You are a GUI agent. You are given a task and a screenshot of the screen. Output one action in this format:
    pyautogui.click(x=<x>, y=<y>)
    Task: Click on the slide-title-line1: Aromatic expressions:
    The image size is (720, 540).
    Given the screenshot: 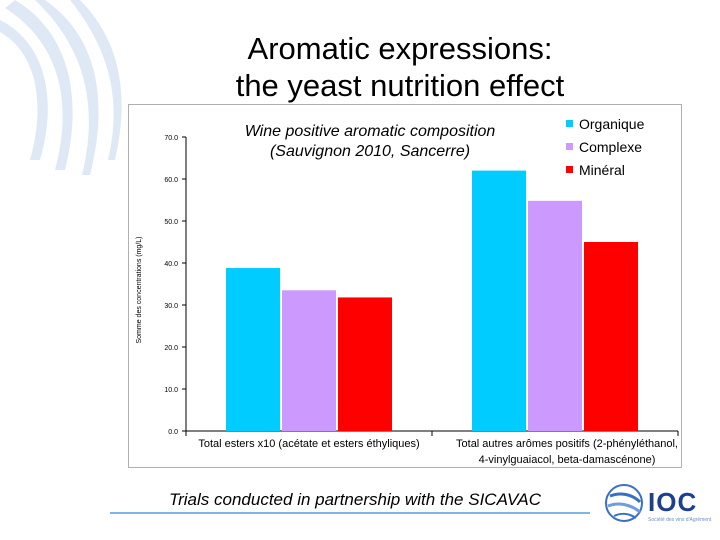 What is the action you would take?
    pyautogui.click(x=400, y=48)
    